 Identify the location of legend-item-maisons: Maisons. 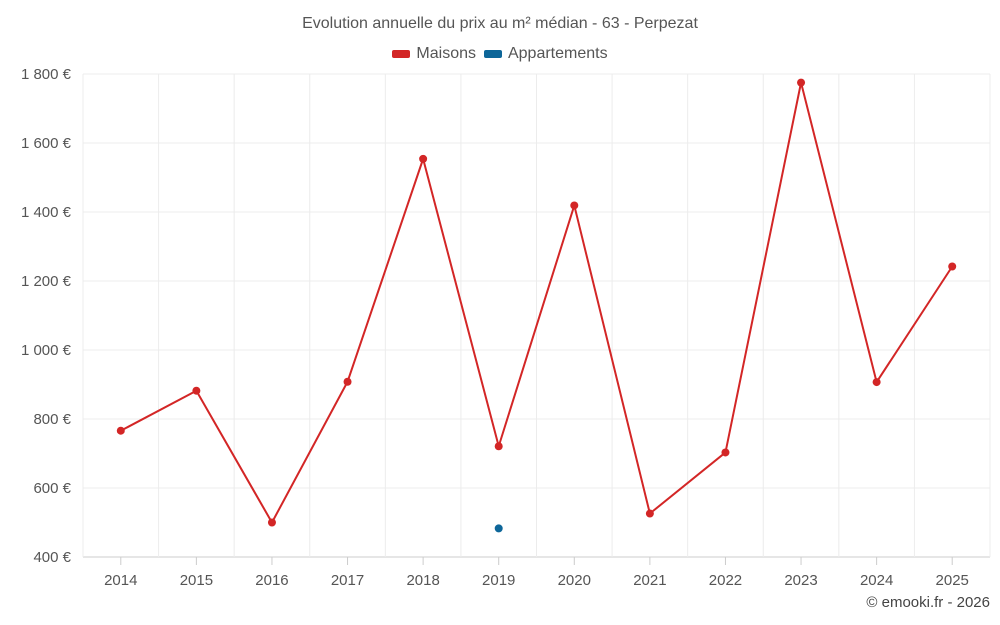
(434, 54).